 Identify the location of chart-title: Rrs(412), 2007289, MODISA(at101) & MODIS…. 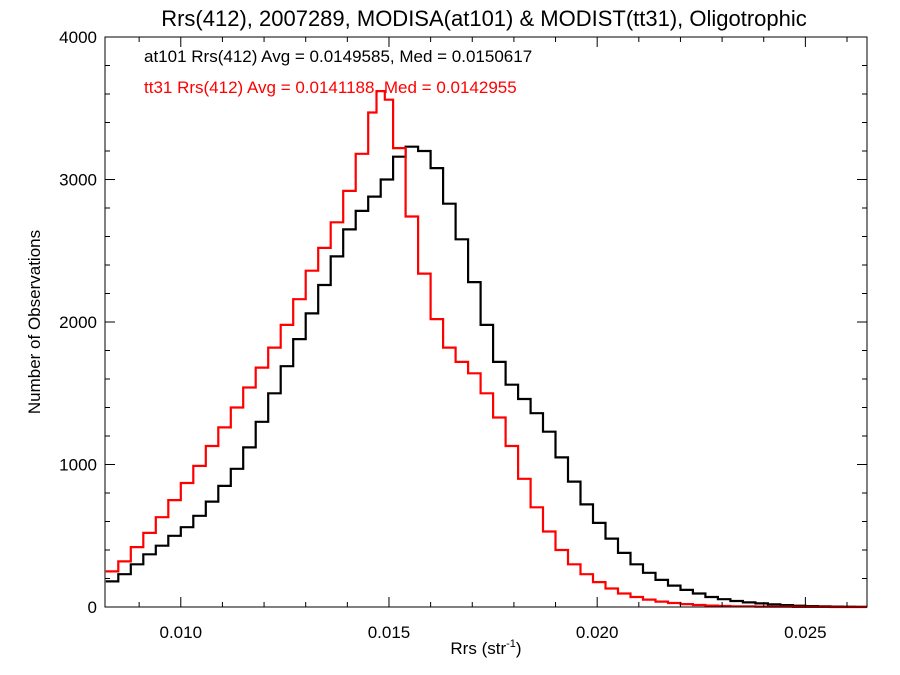
(484, 18).